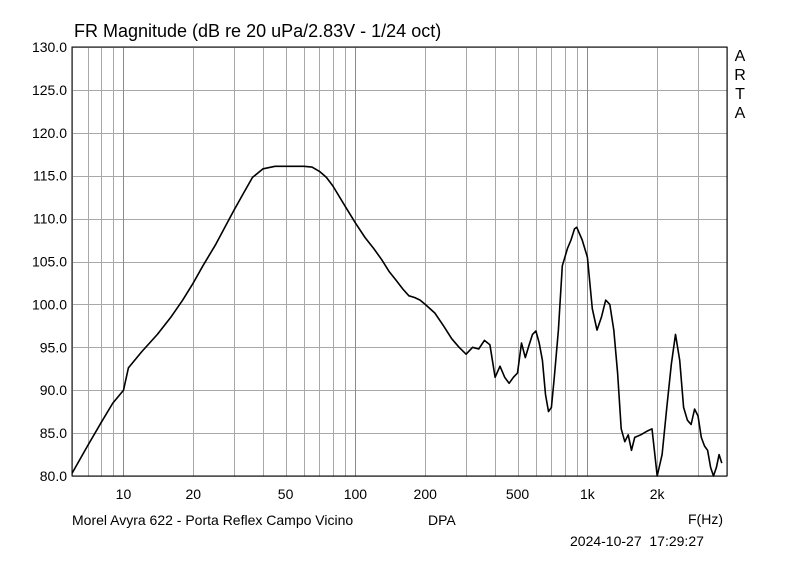 The image size is (800, 575). Describe the element at coordinates (50, 176) in the screenshot. I see `y-tick-label: 115.0` at that location.